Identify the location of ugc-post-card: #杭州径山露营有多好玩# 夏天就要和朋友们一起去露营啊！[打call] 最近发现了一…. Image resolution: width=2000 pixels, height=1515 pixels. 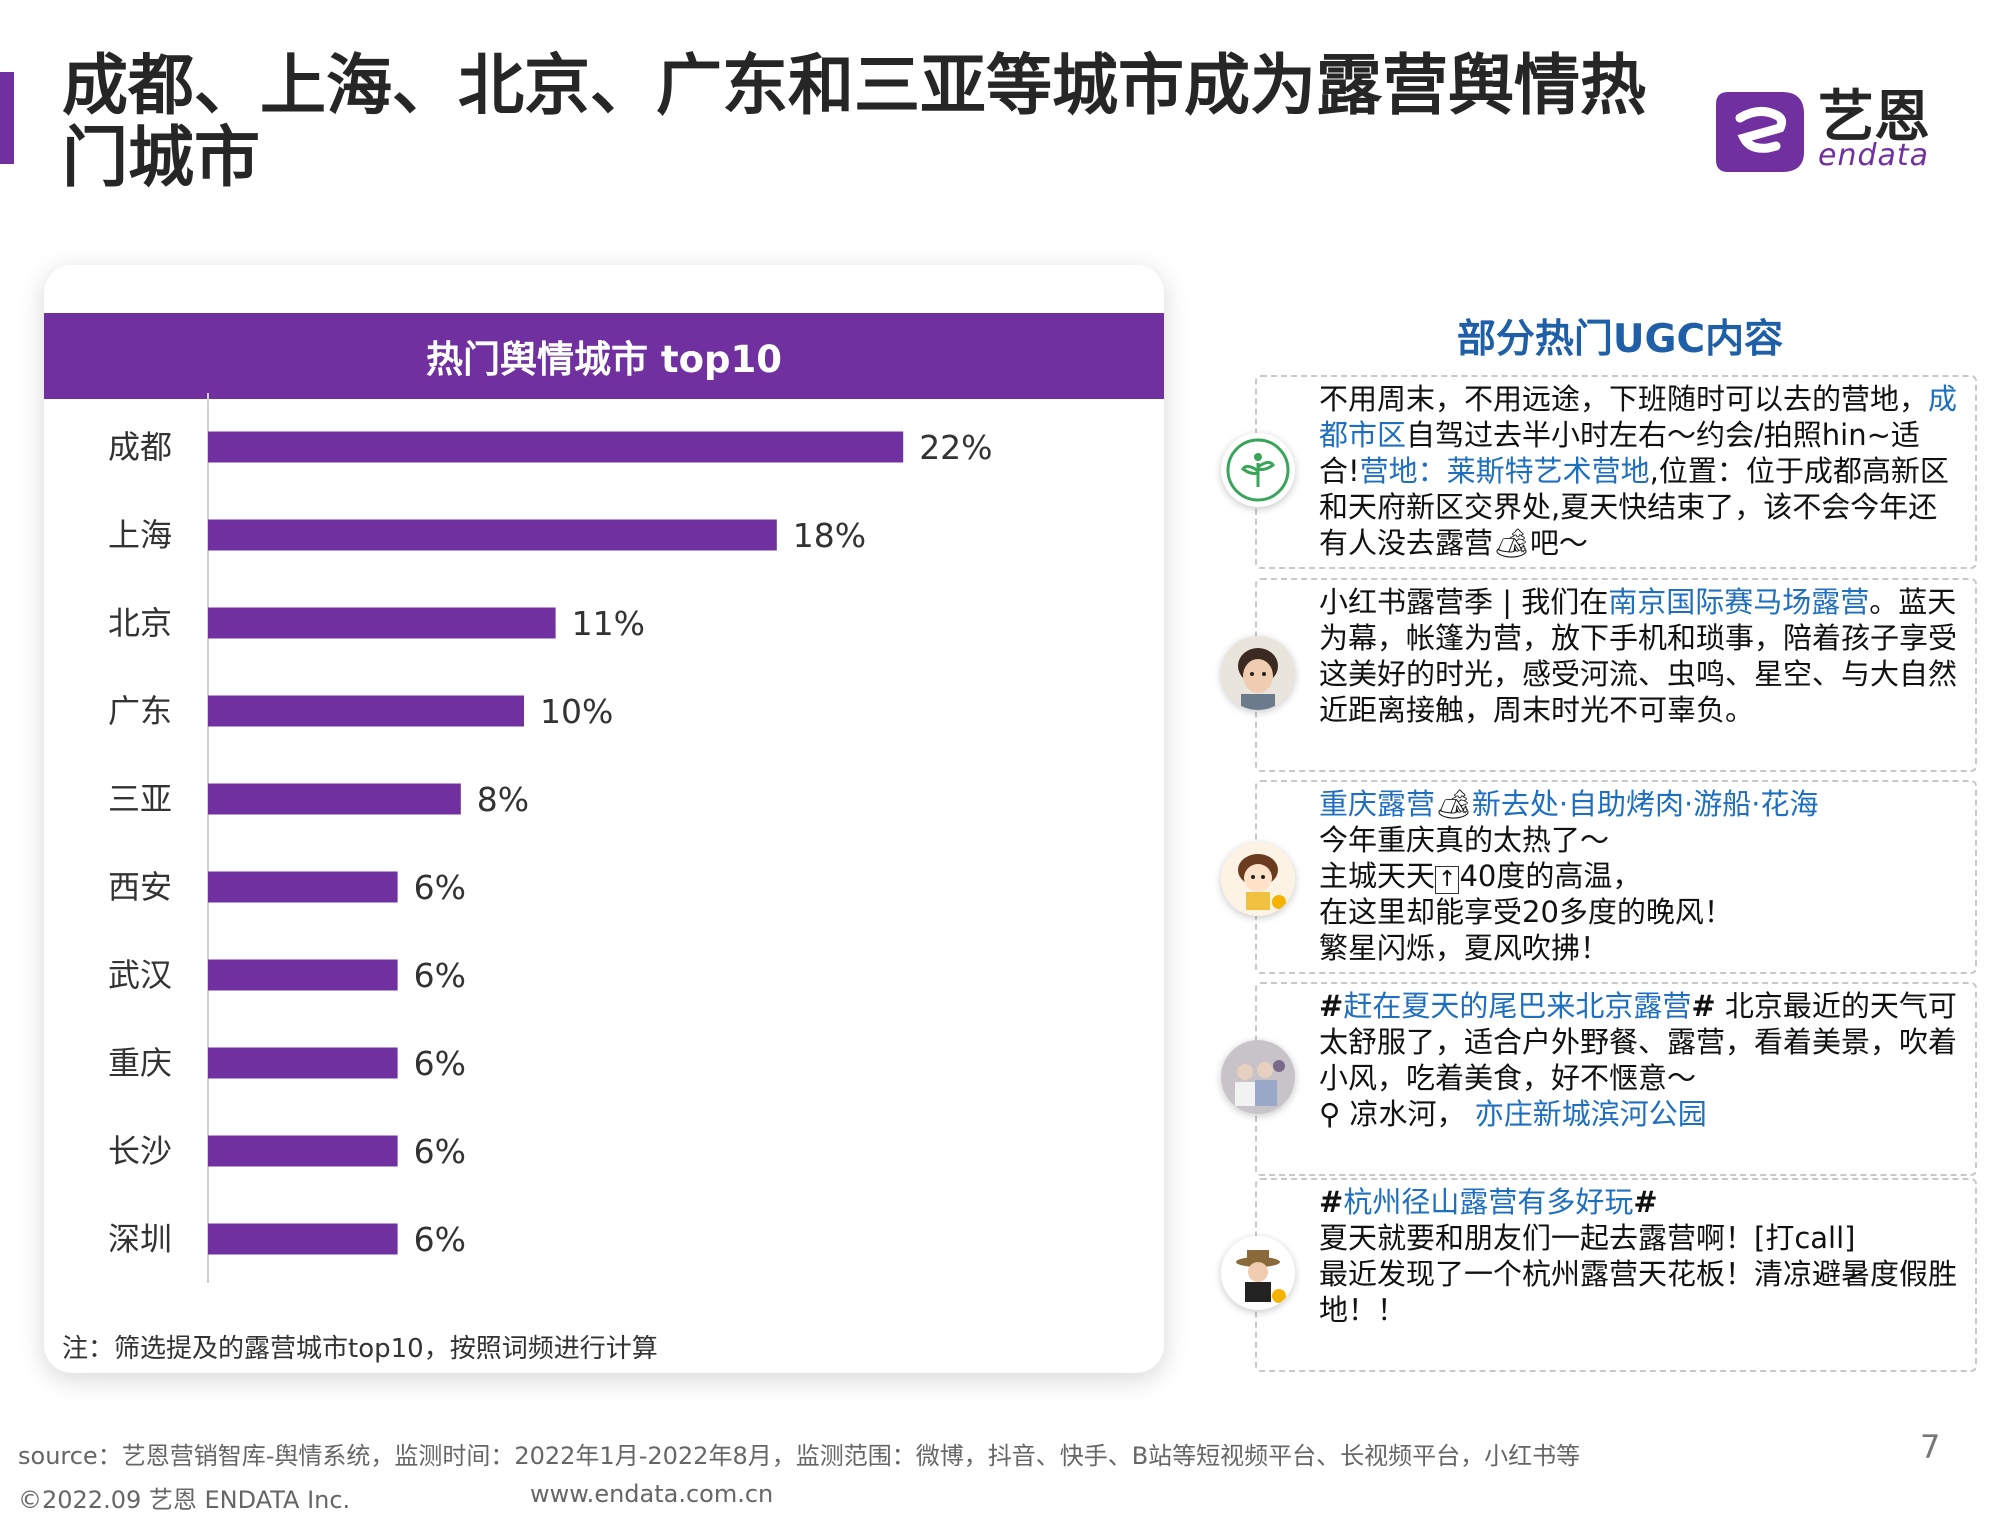
(1599, 1275).